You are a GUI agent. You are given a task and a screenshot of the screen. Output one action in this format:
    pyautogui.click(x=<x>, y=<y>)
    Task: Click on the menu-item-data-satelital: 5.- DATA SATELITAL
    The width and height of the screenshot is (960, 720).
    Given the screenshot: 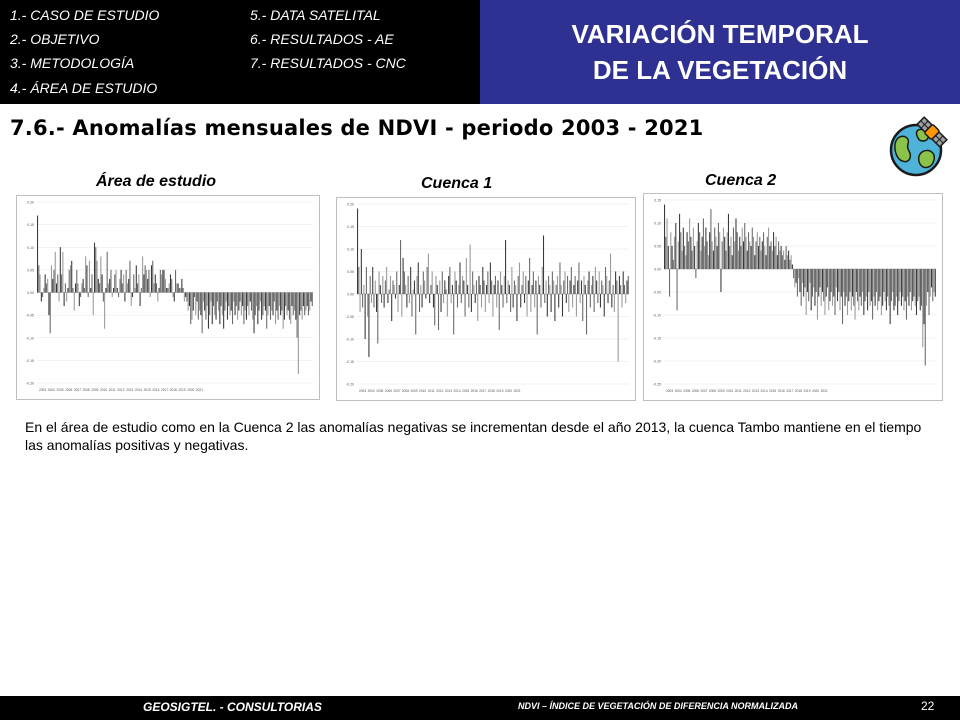 What is the action you would take?
    pyautogui.click(x=315, y=15)
    